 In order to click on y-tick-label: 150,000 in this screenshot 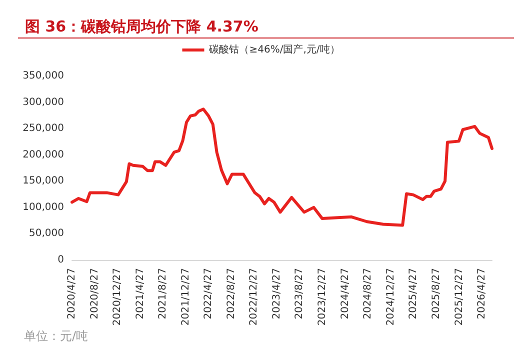, I will do `click(43, 181)`.